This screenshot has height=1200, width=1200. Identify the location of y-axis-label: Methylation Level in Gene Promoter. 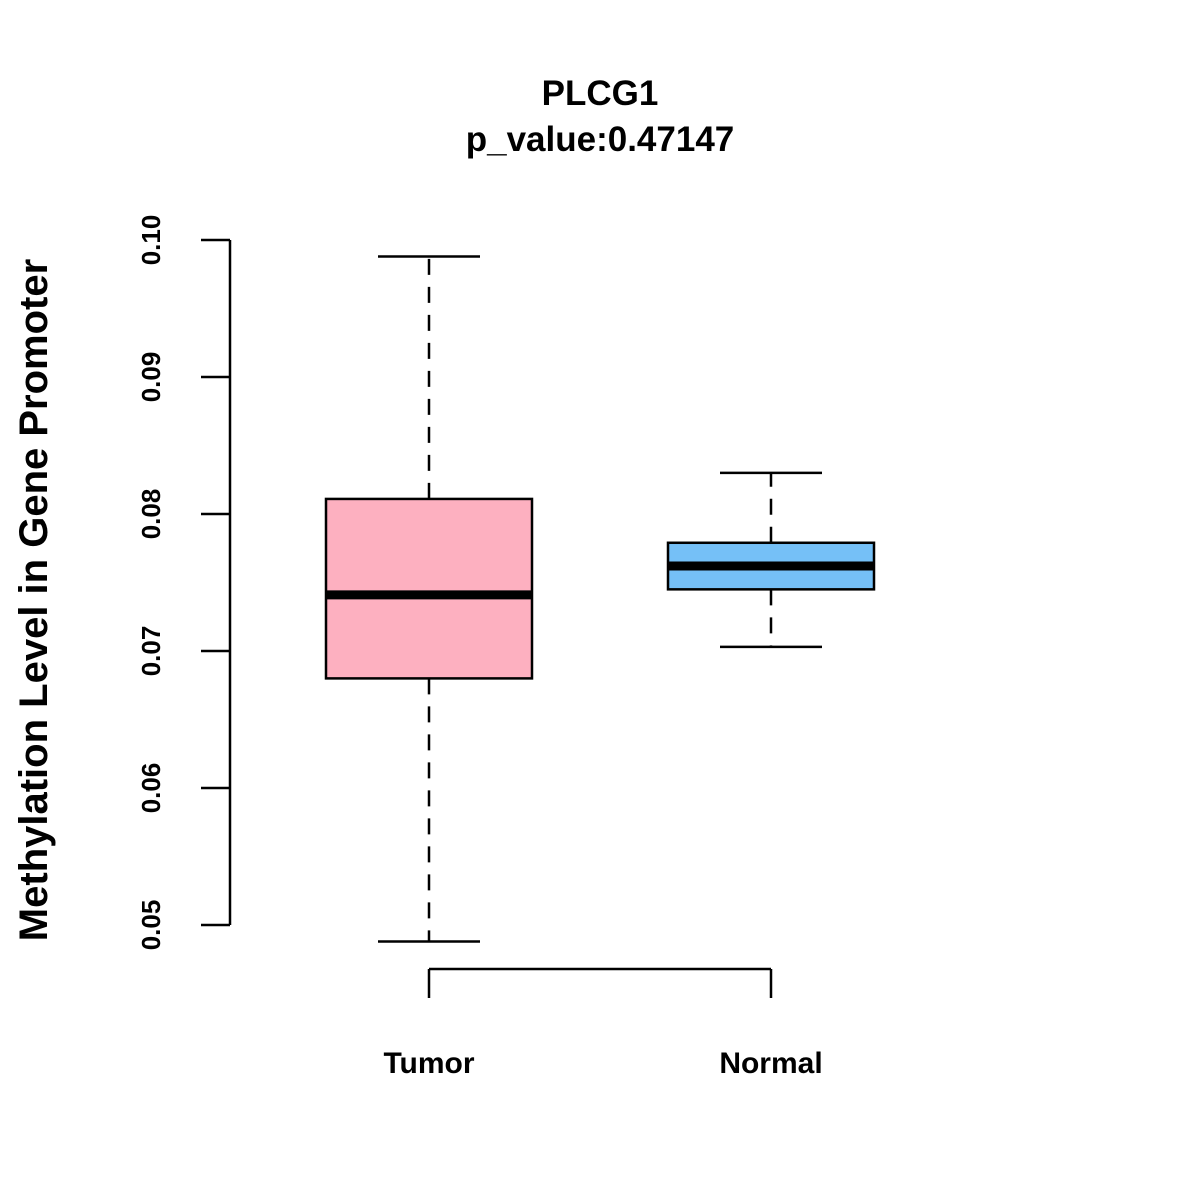
(34, 600).